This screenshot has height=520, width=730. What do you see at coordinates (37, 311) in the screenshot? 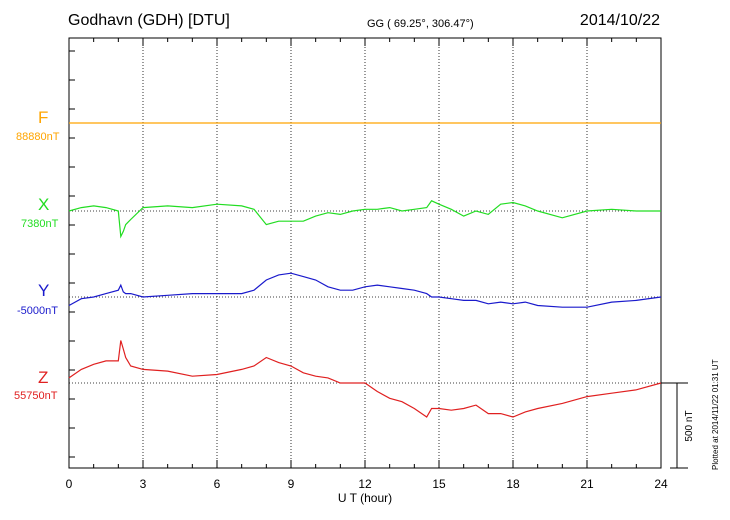
I see `baseline-label-y: -5000nT` at bounding box center [37, 311].